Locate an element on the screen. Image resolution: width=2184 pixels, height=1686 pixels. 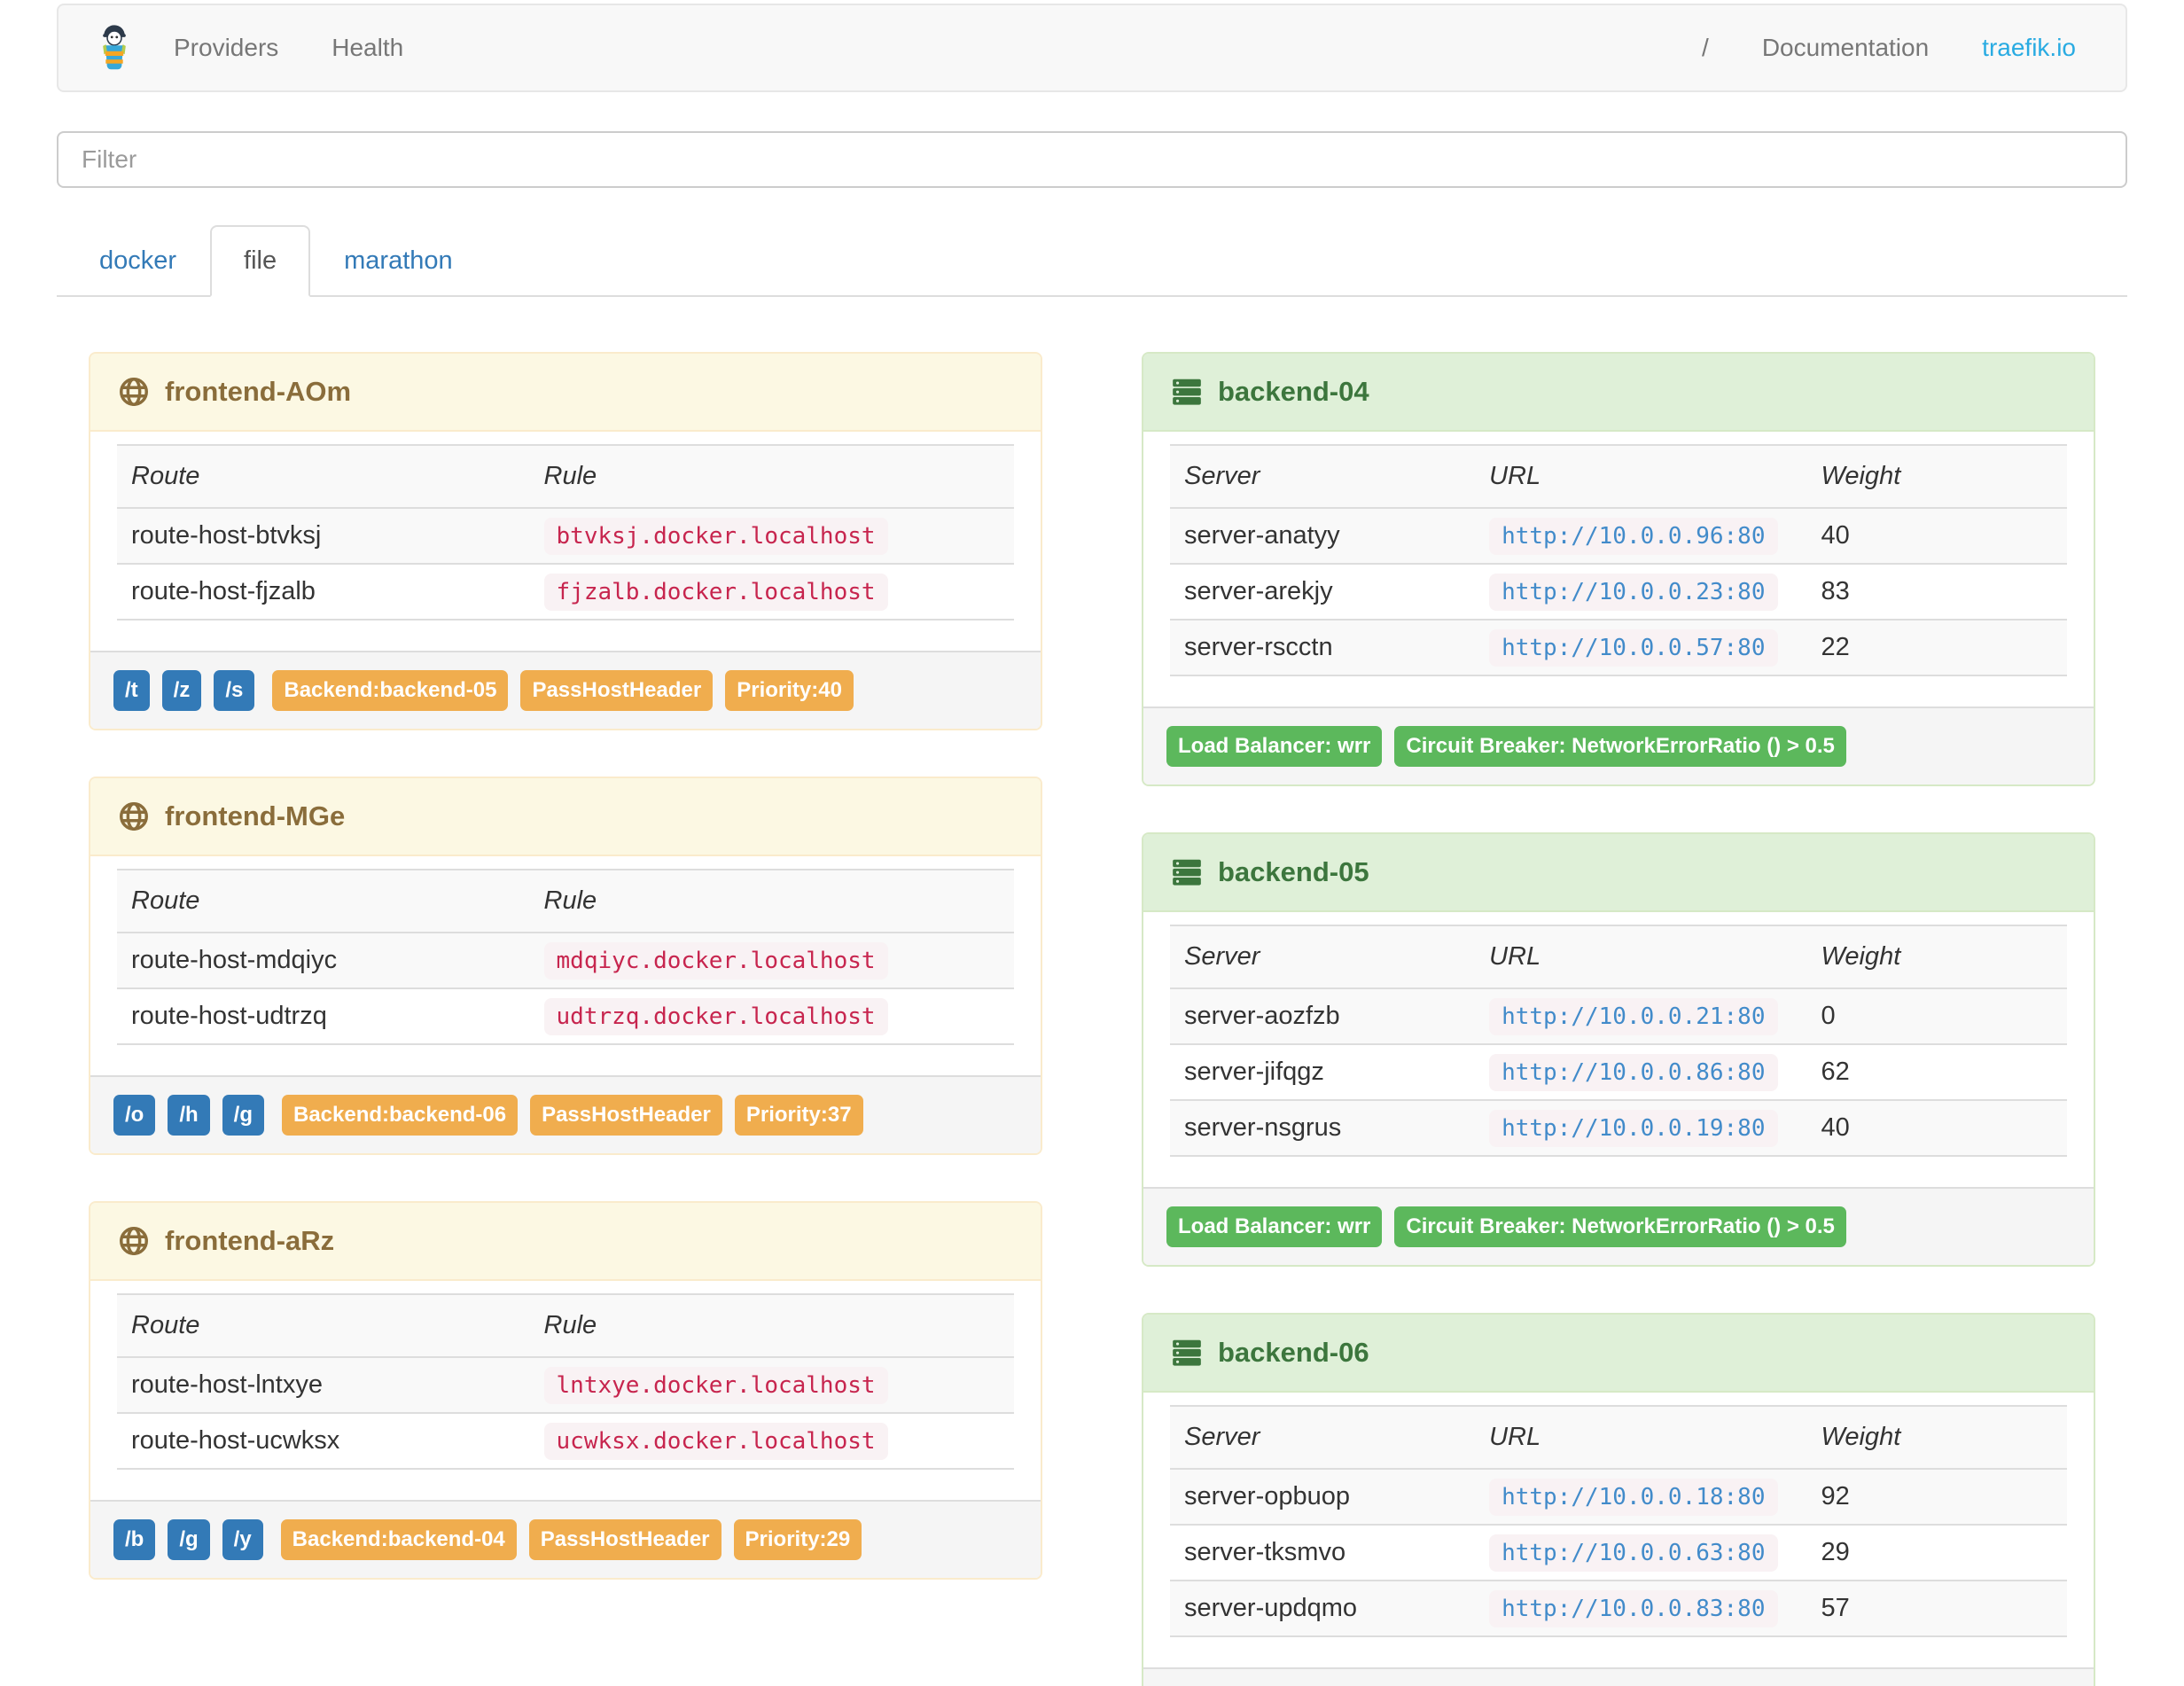
nav-providers-link: Providers is located at coordinates (226, 47).